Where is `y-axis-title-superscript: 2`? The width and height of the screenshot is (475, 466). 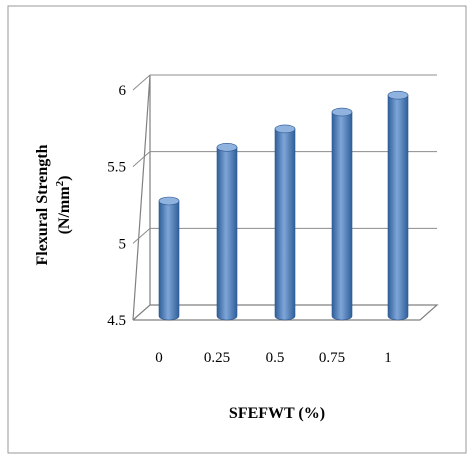 y-axis-title-superscript: 2 is located at coordinates (60, 183).